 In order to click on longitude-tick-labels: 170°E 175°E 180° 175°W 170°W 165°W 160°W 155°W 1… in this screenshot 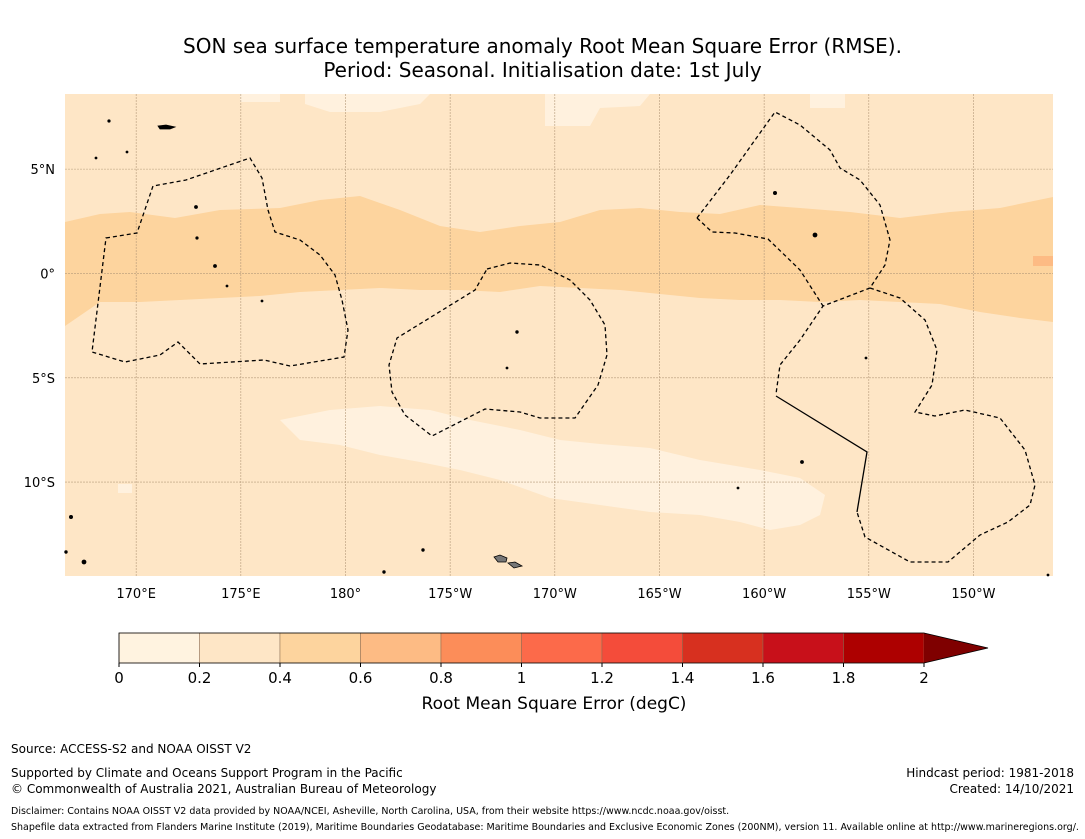, I will do `click(555, 594)`.